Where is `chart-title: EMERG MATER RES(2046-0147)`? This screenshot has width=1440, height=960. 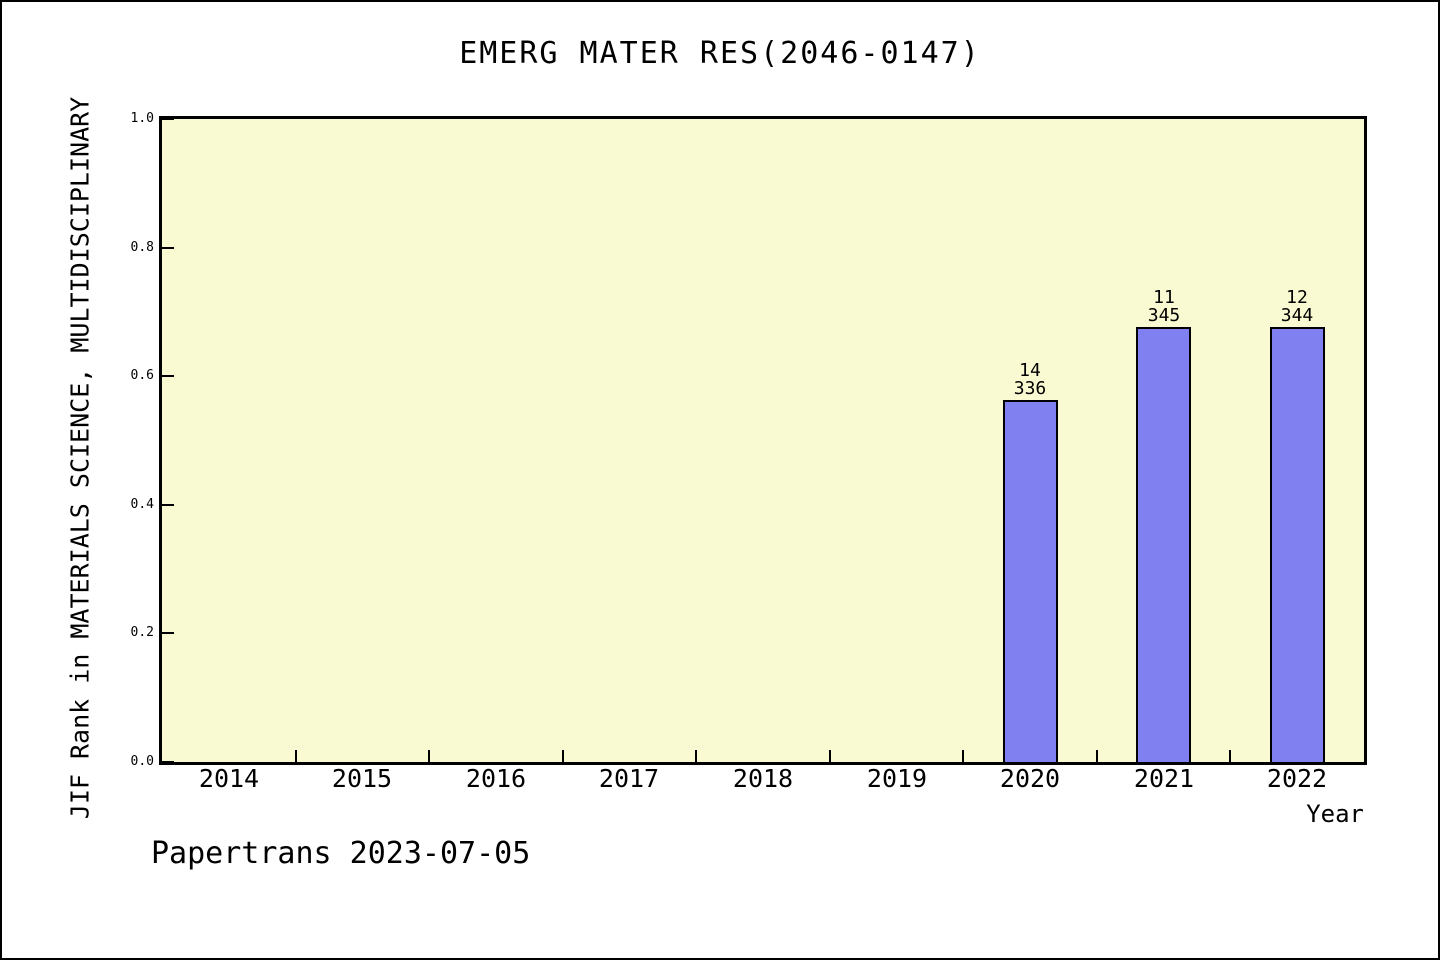
chart-title: EMERG MATER RES(2046-0147) is located at coordinates (720, 53).